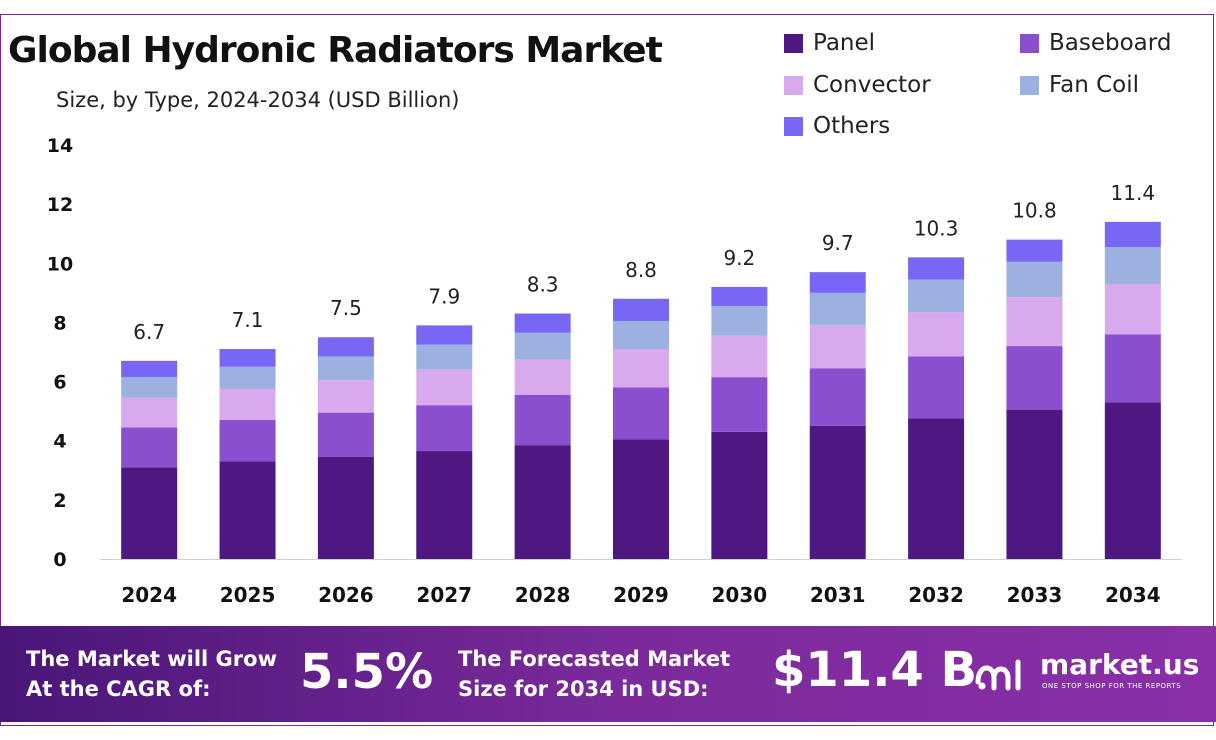 The width and height of the screenshot is (1216, 740). I want to click on x-tick-label: 2031, so click(838, 595).